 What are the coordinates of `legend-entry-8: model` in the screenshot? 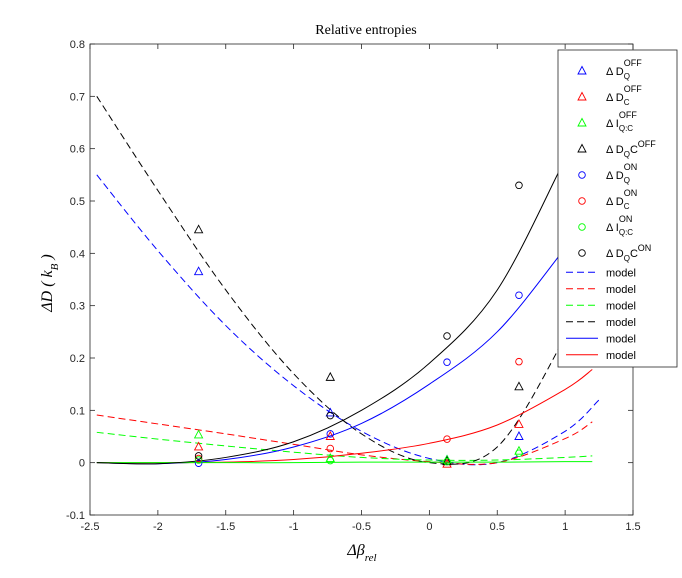 It's located at (621, 273).